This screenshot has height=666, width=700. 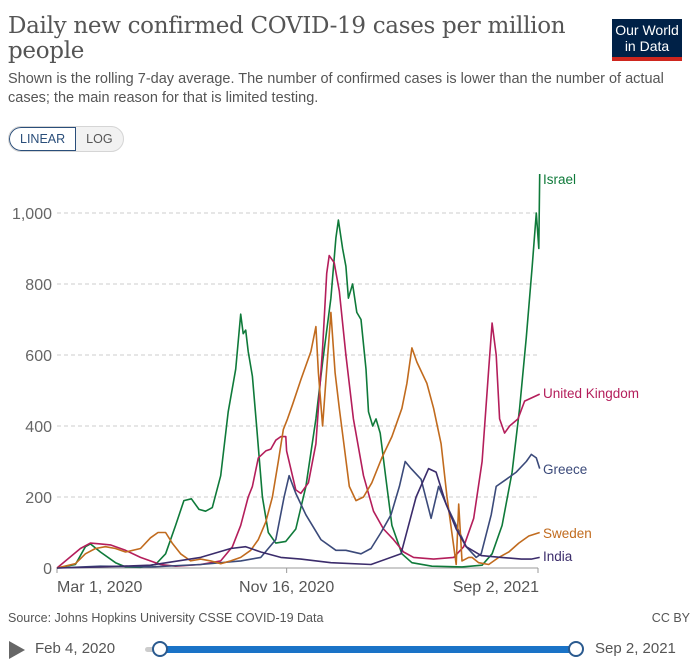 What do you see at coordinates (670, 618) in the screenshot?
I see `license-link: CC BY` at bounding box center [670, 618].